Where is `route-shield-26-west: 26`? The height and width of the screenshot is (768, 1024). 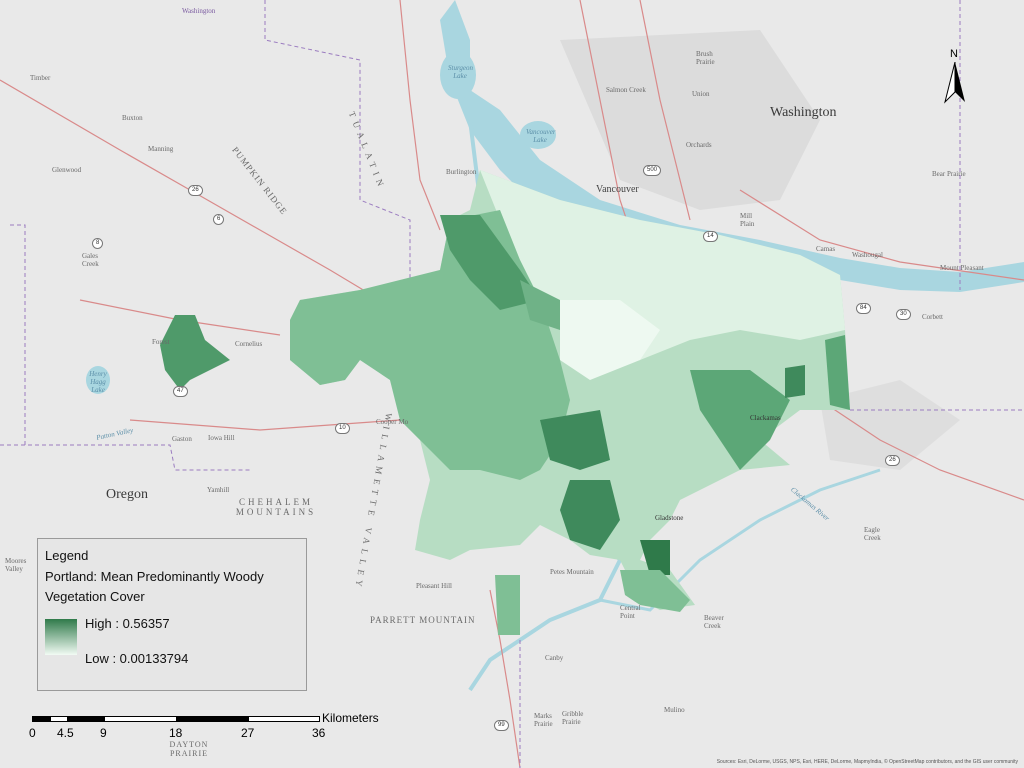
route-shield-26-west: 26 is located at coordinates (195, 190).